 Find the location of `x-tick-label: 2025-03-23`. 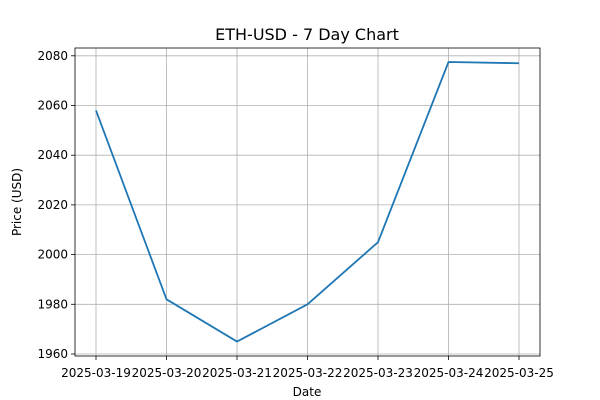

x-tick-label: 2025-03-23 is located at coordinates (378, 373).